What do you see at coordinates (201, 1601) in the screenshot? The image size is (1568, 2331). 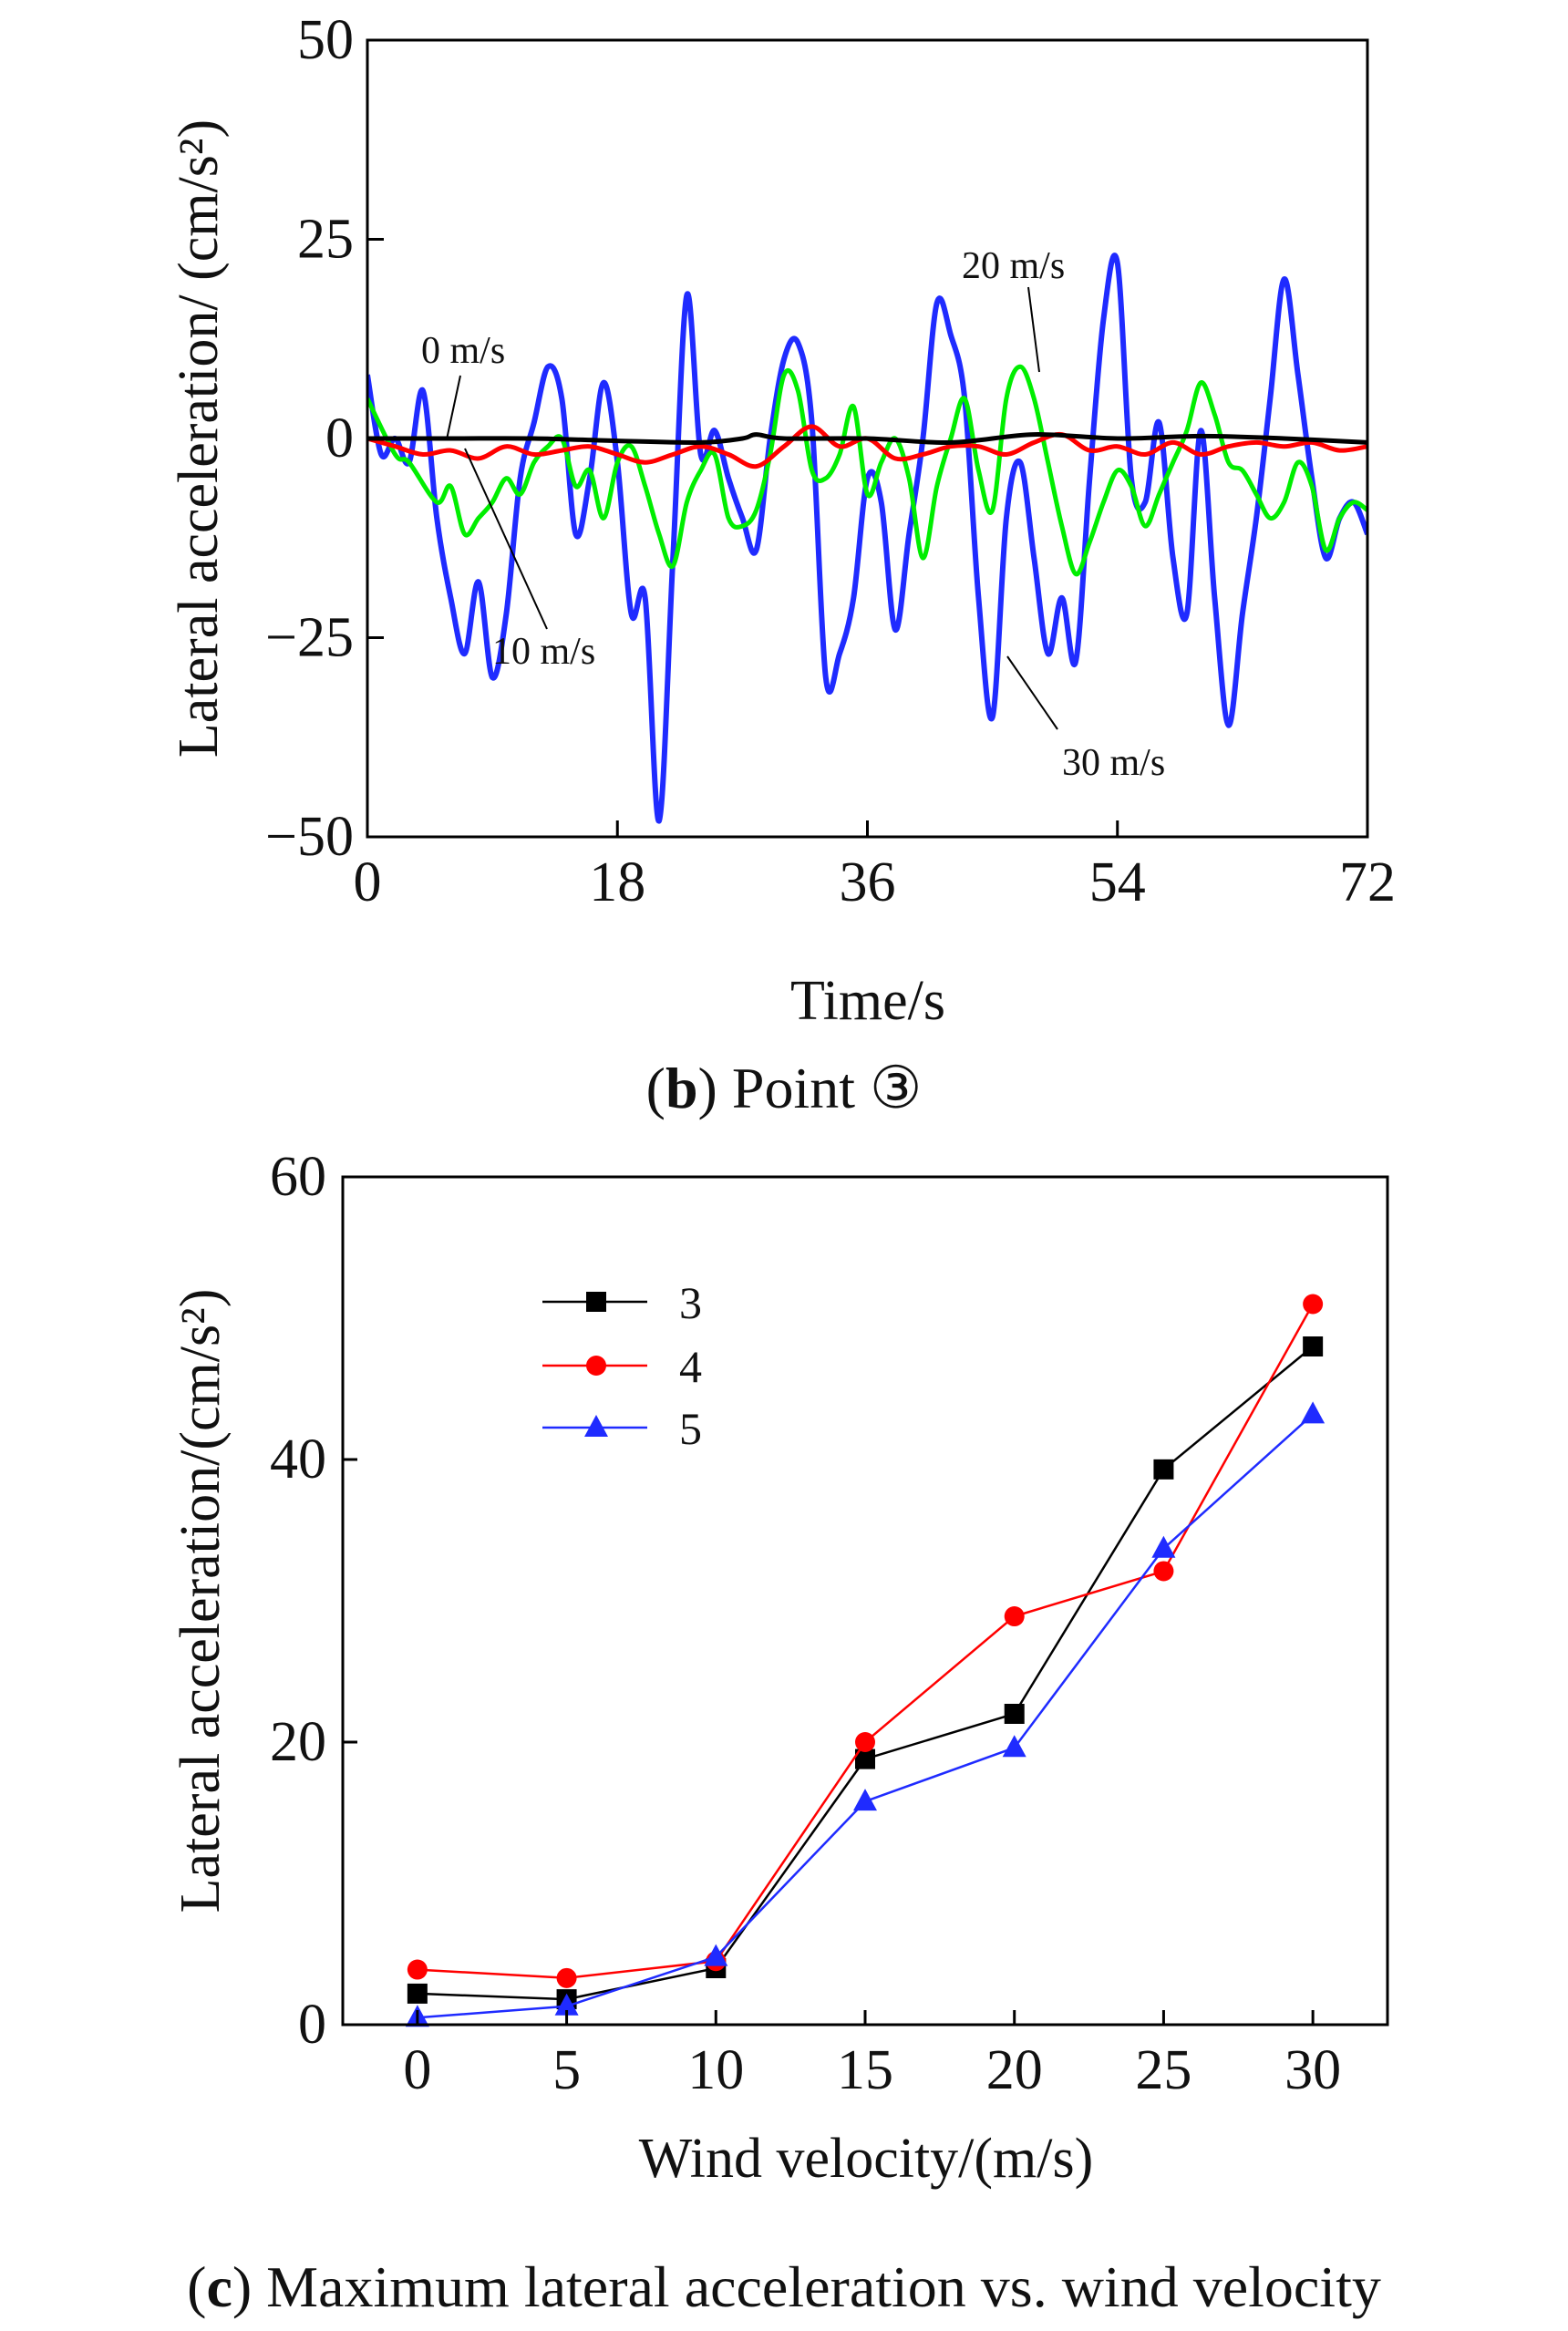 I see `panel-c-y-axis-label: Lateral acceleration/(cm/s²)` at bounding box center [201, 1601].